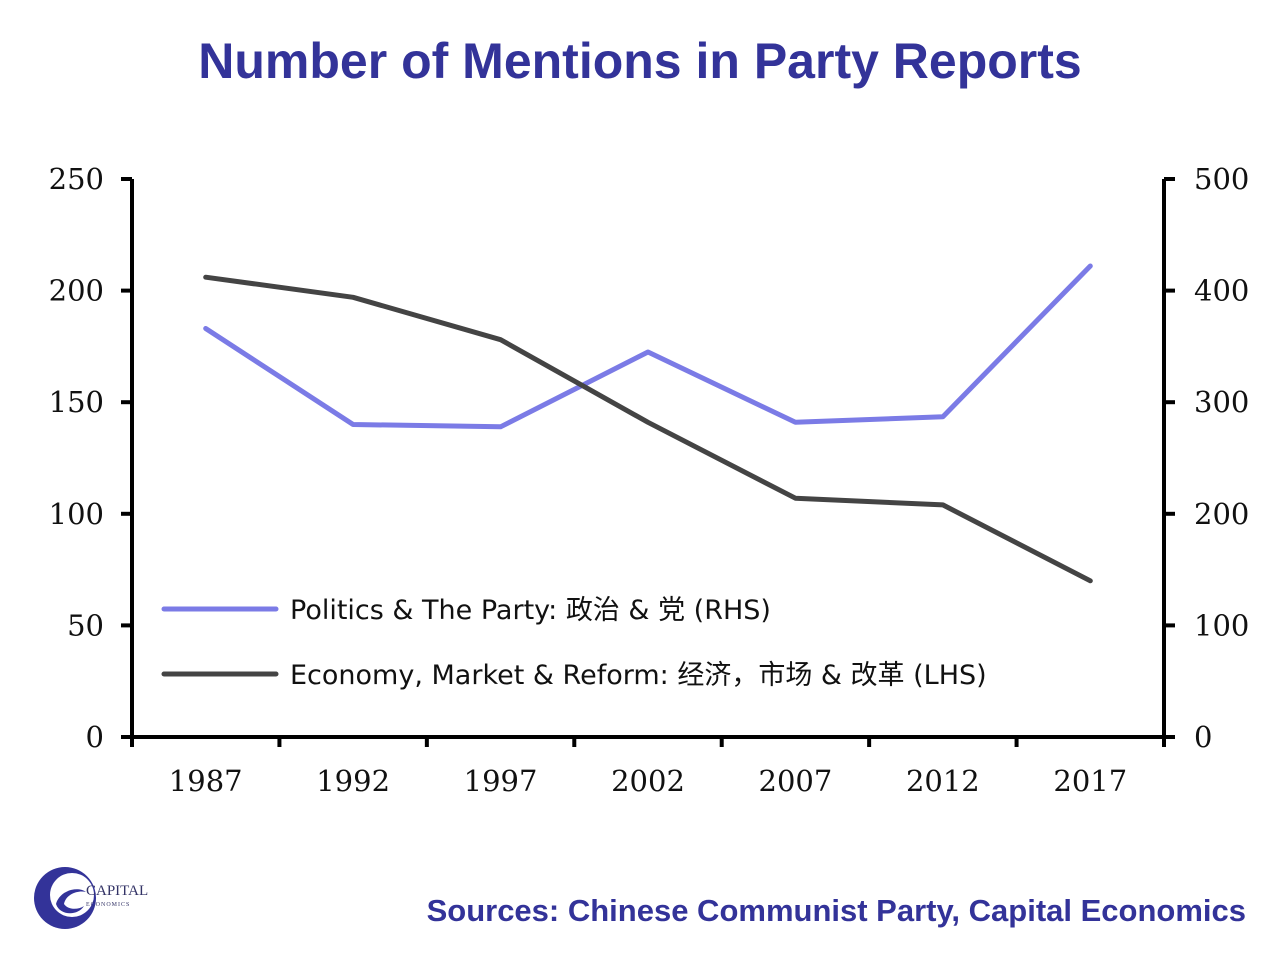 The image size is (1280, 960). What do you see at coordinates (796, 781) in the screenshot?
I see `x-tick-label: 2007` at bounding box center [796, 781].